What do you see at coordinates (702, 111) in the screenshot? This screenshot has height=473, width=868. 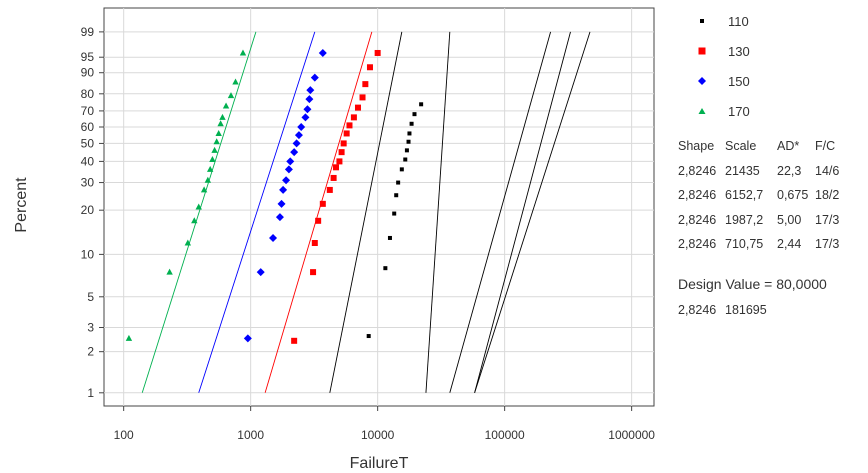 I see `triangle-marker-icon` at bounding box center [702, 111].